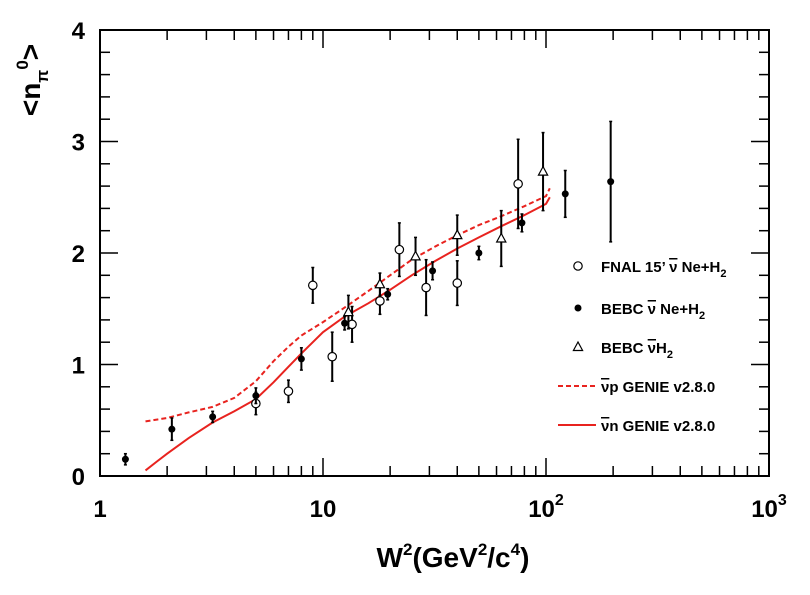 This screenshot has height=595, width=810. I want to click on legend-item: BEBC νH2, so click(622, 350).